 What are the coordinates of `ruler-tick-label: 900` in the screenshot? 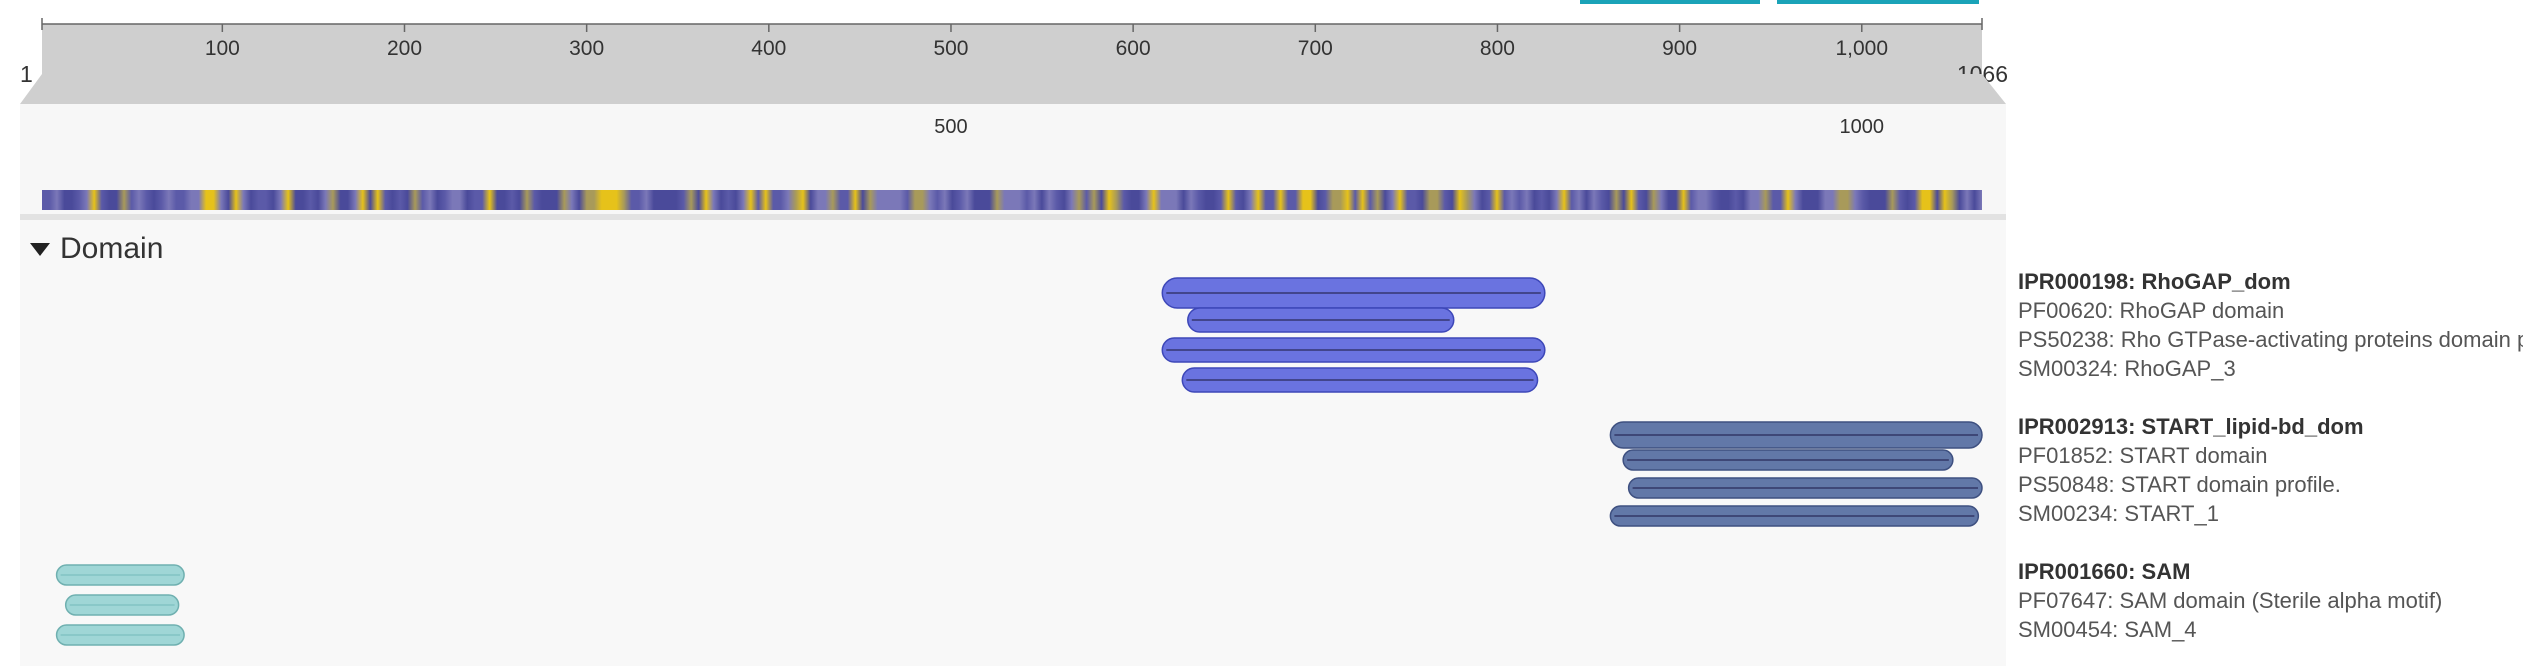 It's located at (1679, 48).